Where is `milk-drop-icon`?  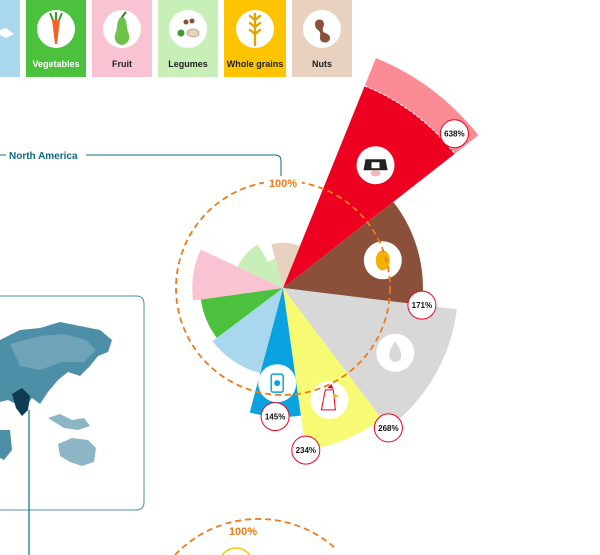
milk-drop-icon is located at coordinates (395, 352).